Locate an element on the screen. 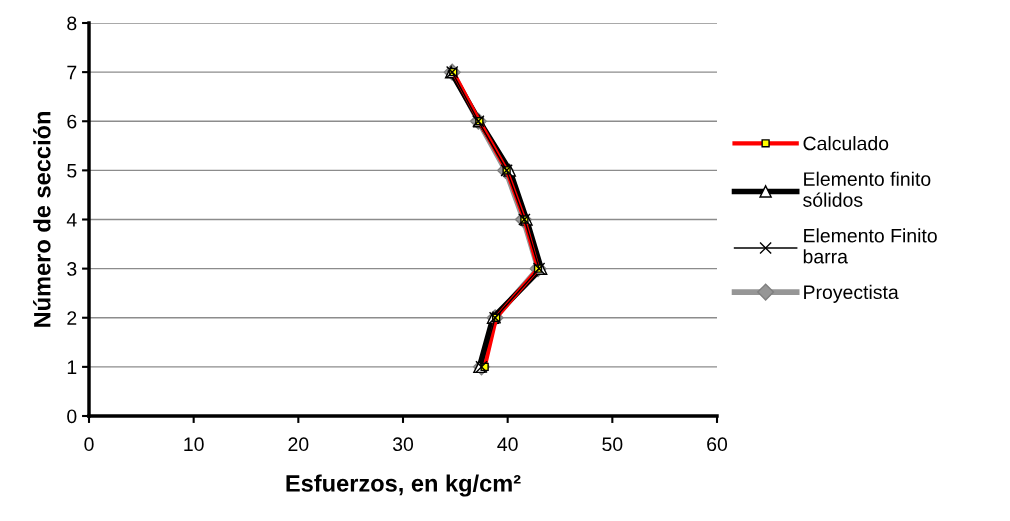 Image resolution: width=1010 pixels, height=521 pixels. y-axis-title: Número de sección is located at coordinates (42, 219).